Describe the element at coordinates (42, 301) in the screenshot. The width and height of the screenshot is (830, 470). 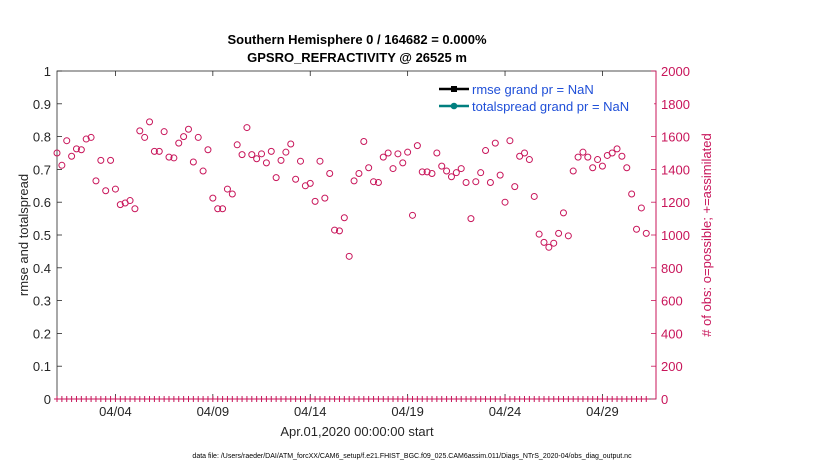
I see `y-tick-label: 0.3` at that location.